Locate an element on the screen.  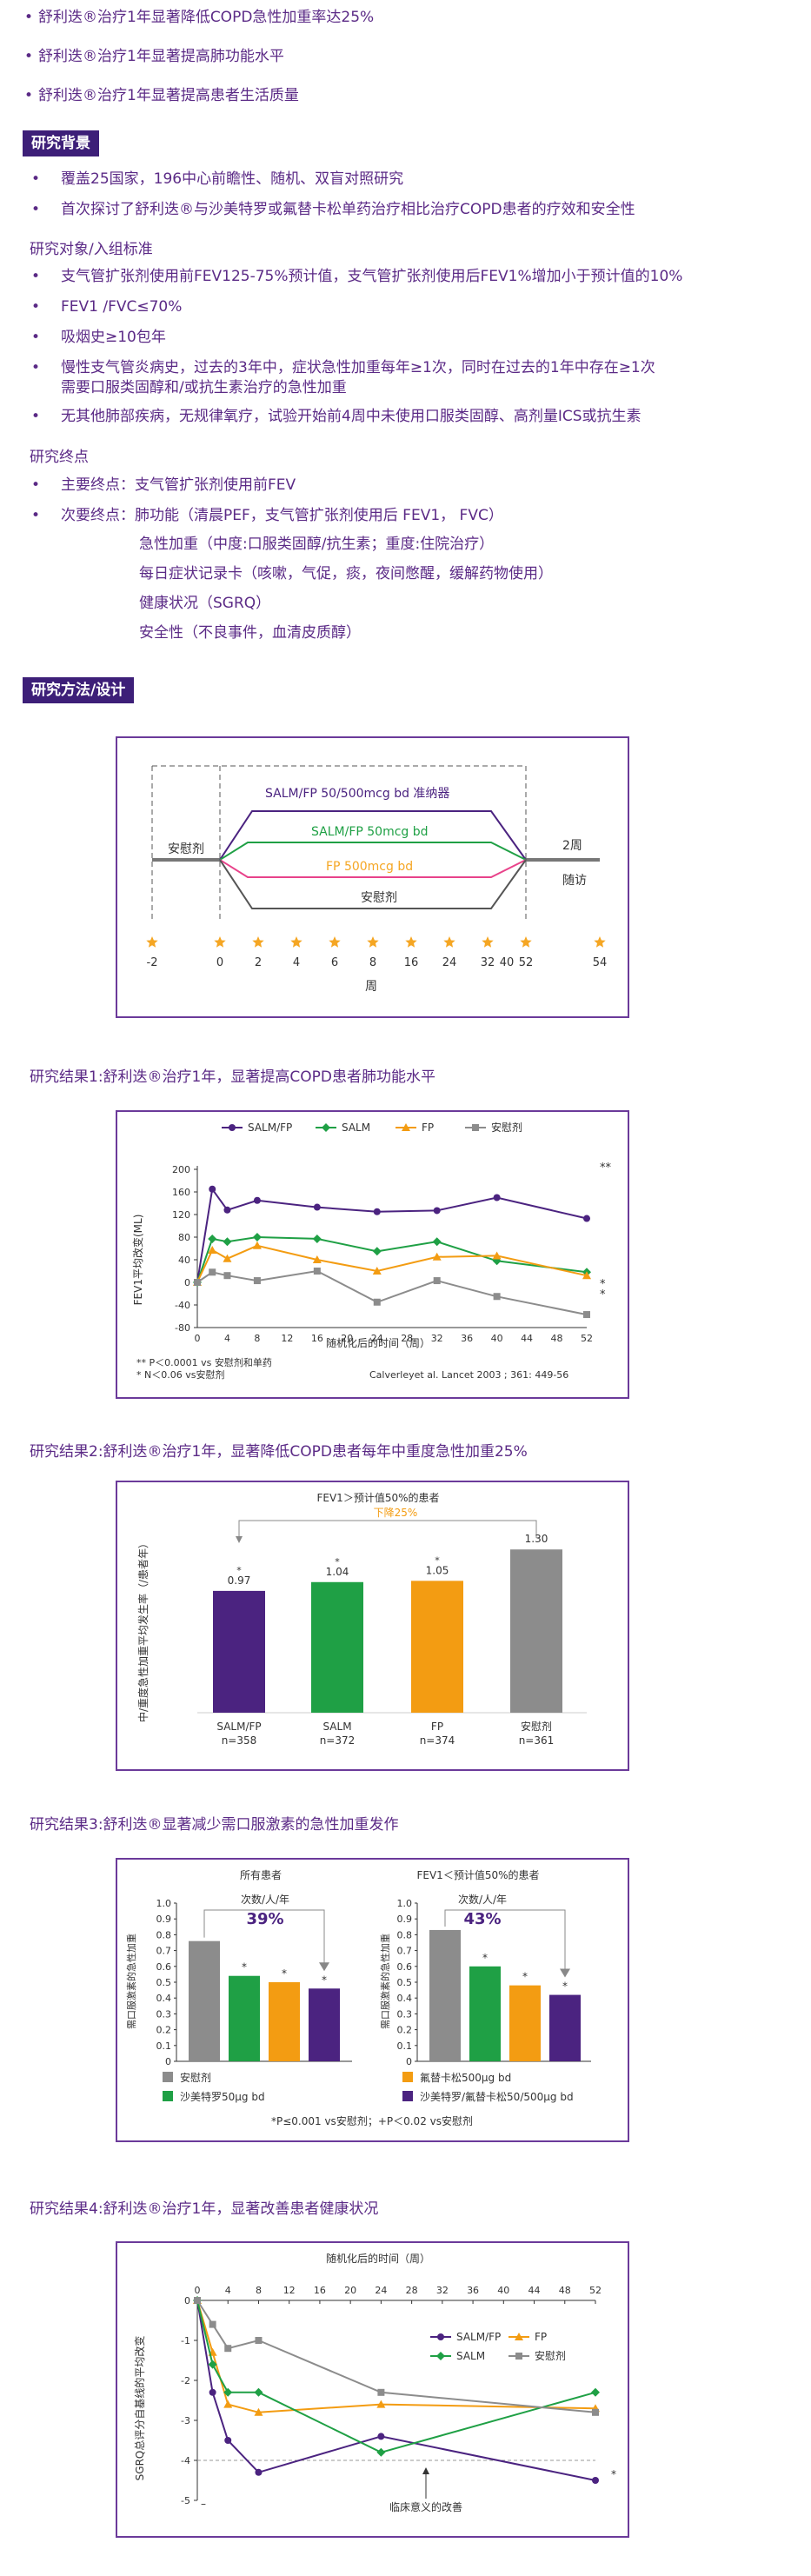
exacerbation-bar-n: n=374 is located at coordinates (437, 1740).